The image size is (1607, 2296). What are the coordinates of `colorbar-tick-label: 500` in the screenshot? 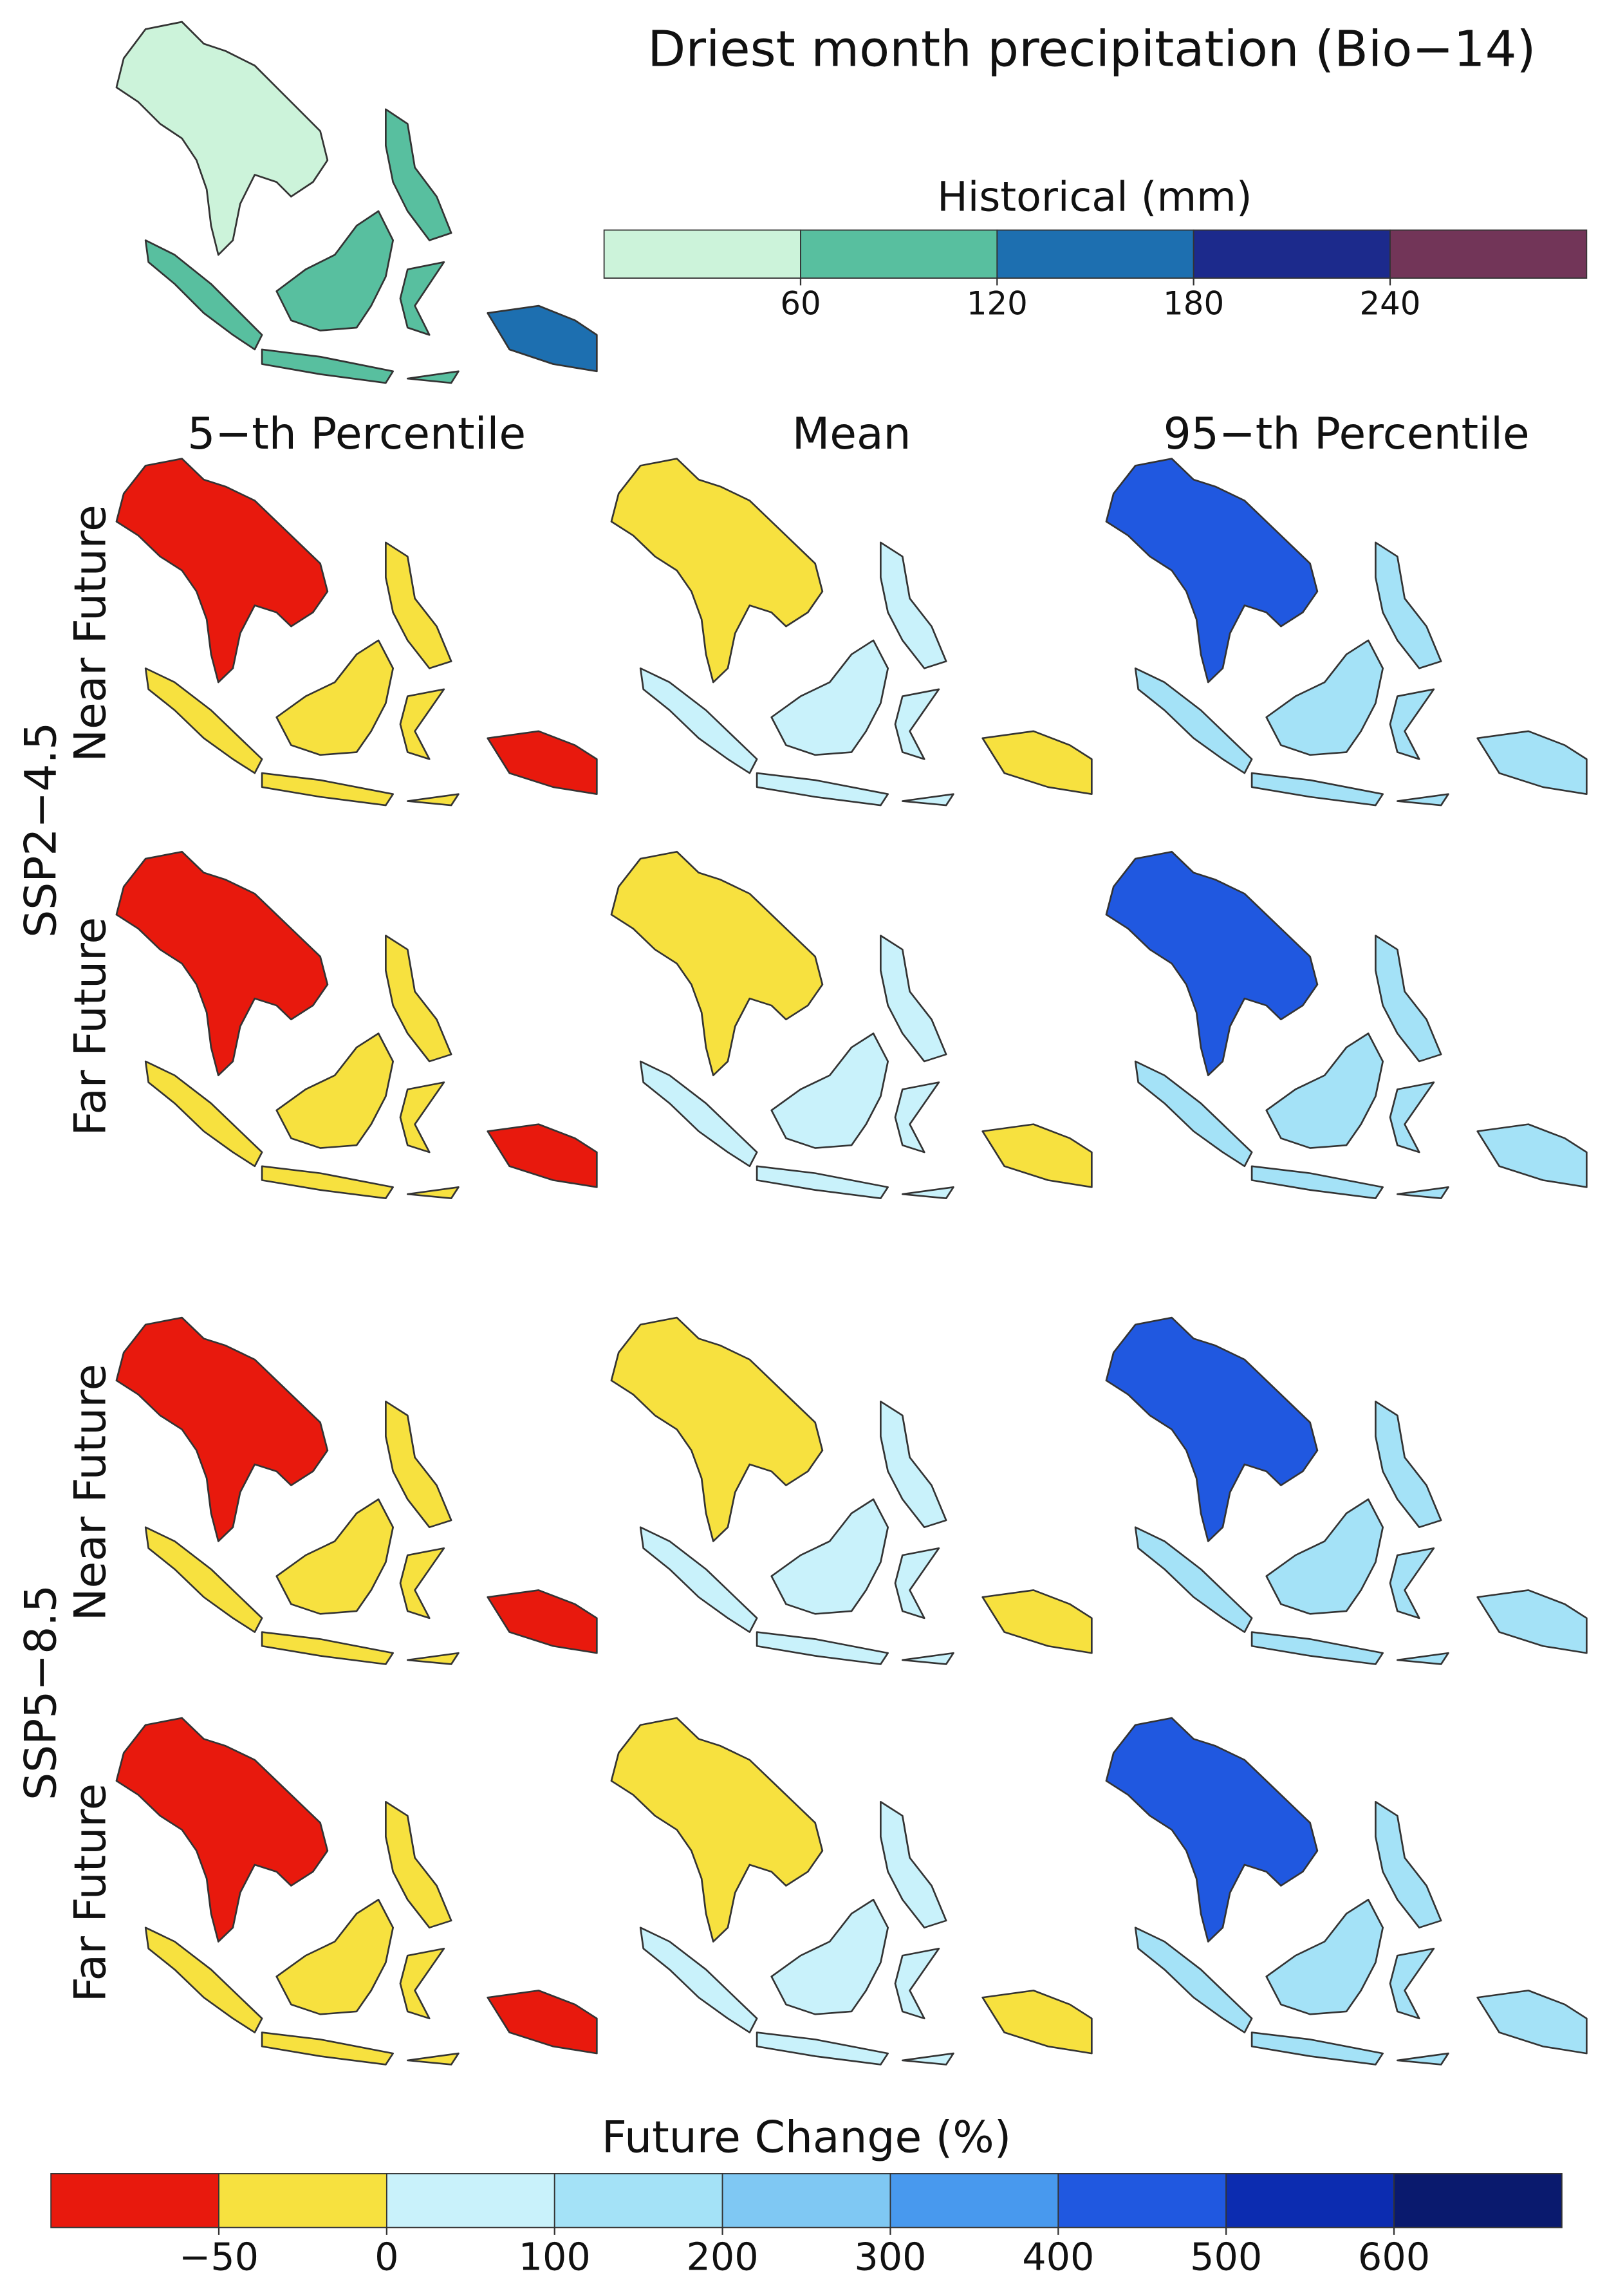 It's located at (1226, 2256).